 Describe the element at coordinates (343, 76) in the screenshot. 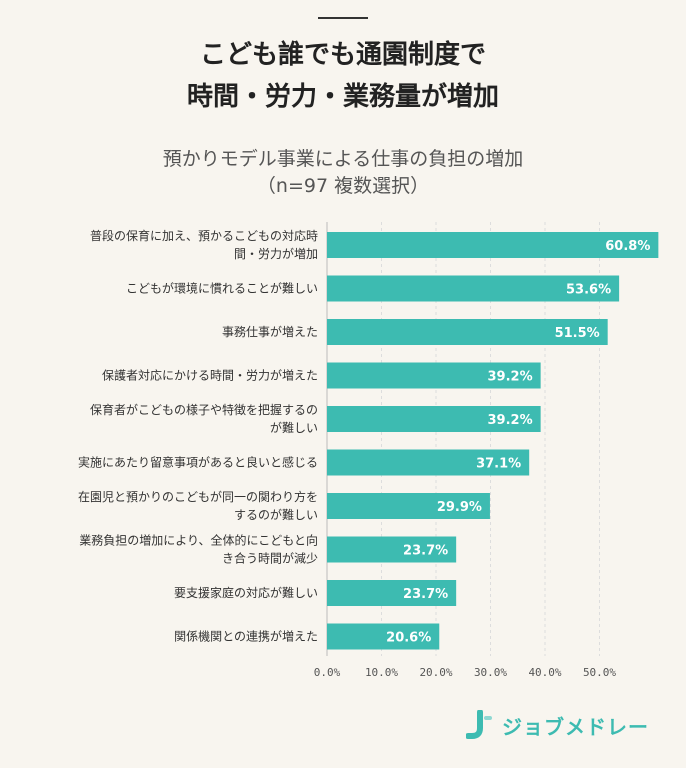

I see `page-title: こども誰でも通園制度で 時間・労力・業務量が増加` at that location.